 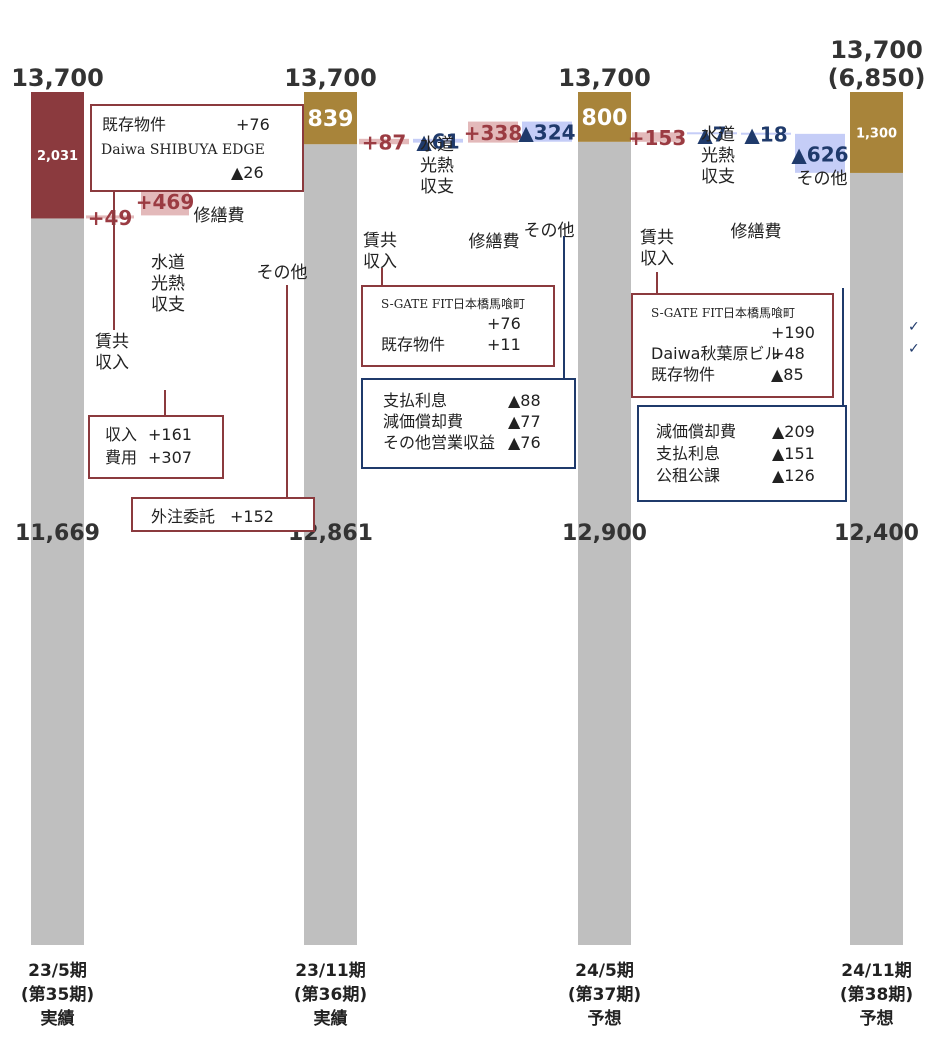 What do you see at coordinates (876, 533) in the screenshot?
I see `base-segment-label: 12,400` at bounding box center [876, 533].